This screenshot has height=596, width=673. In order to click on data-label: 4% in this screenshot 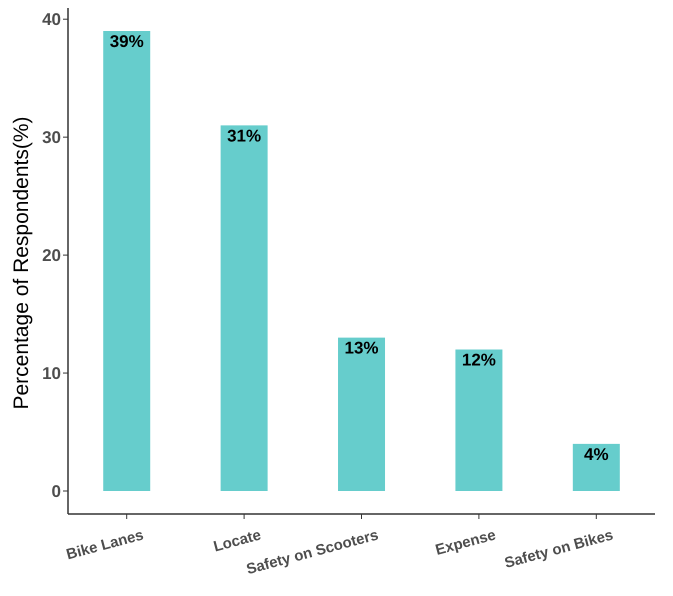, I will do `click(596, 454)`.